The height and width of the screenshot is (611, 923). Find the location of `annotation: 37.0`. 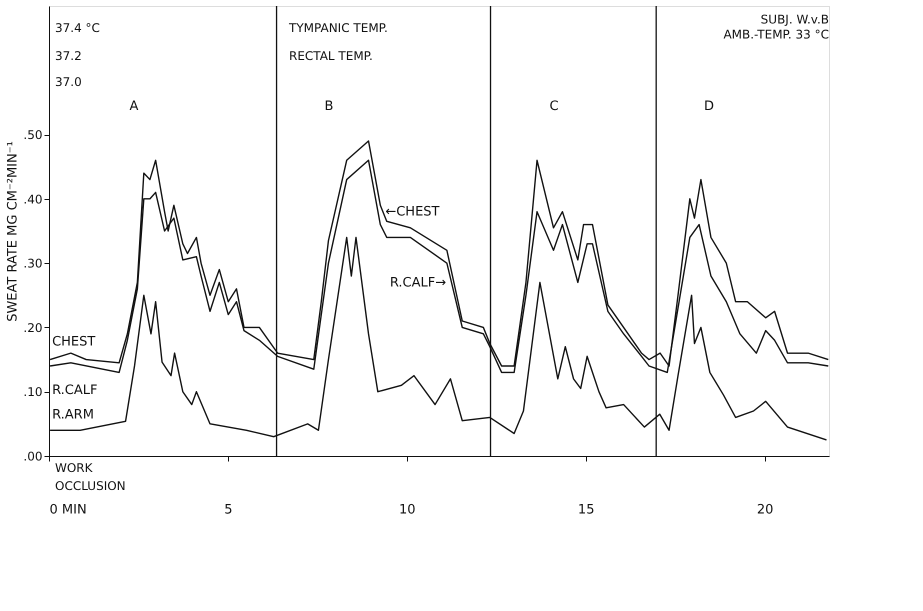

annotation: 37.0 is located at coordinates (68, 82).